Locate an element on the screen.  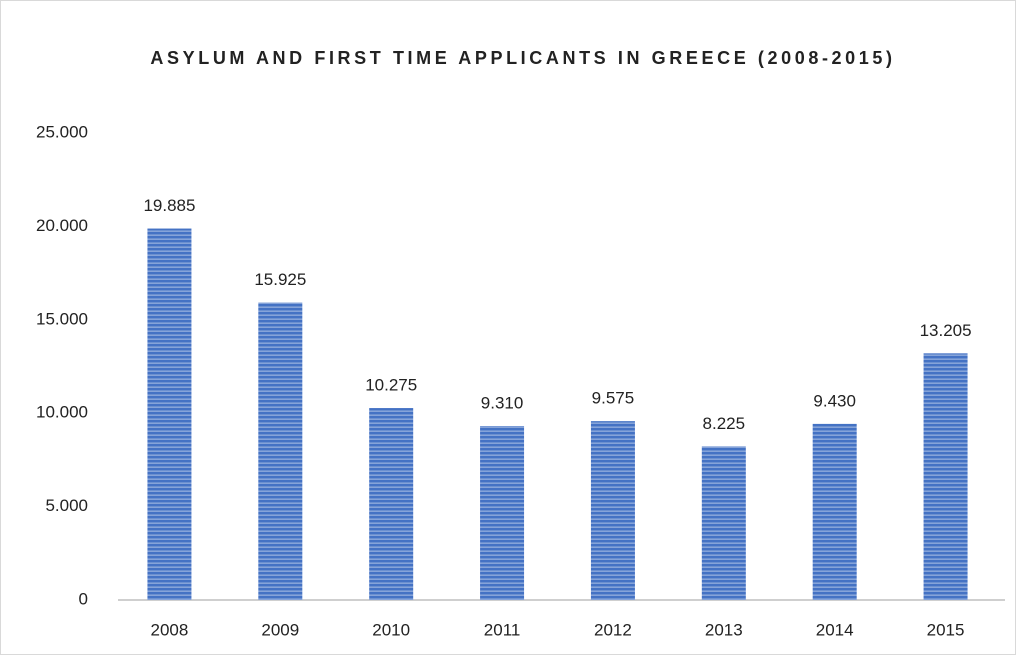
x-tick-label: 2011 is located at coordinates (502, 629).